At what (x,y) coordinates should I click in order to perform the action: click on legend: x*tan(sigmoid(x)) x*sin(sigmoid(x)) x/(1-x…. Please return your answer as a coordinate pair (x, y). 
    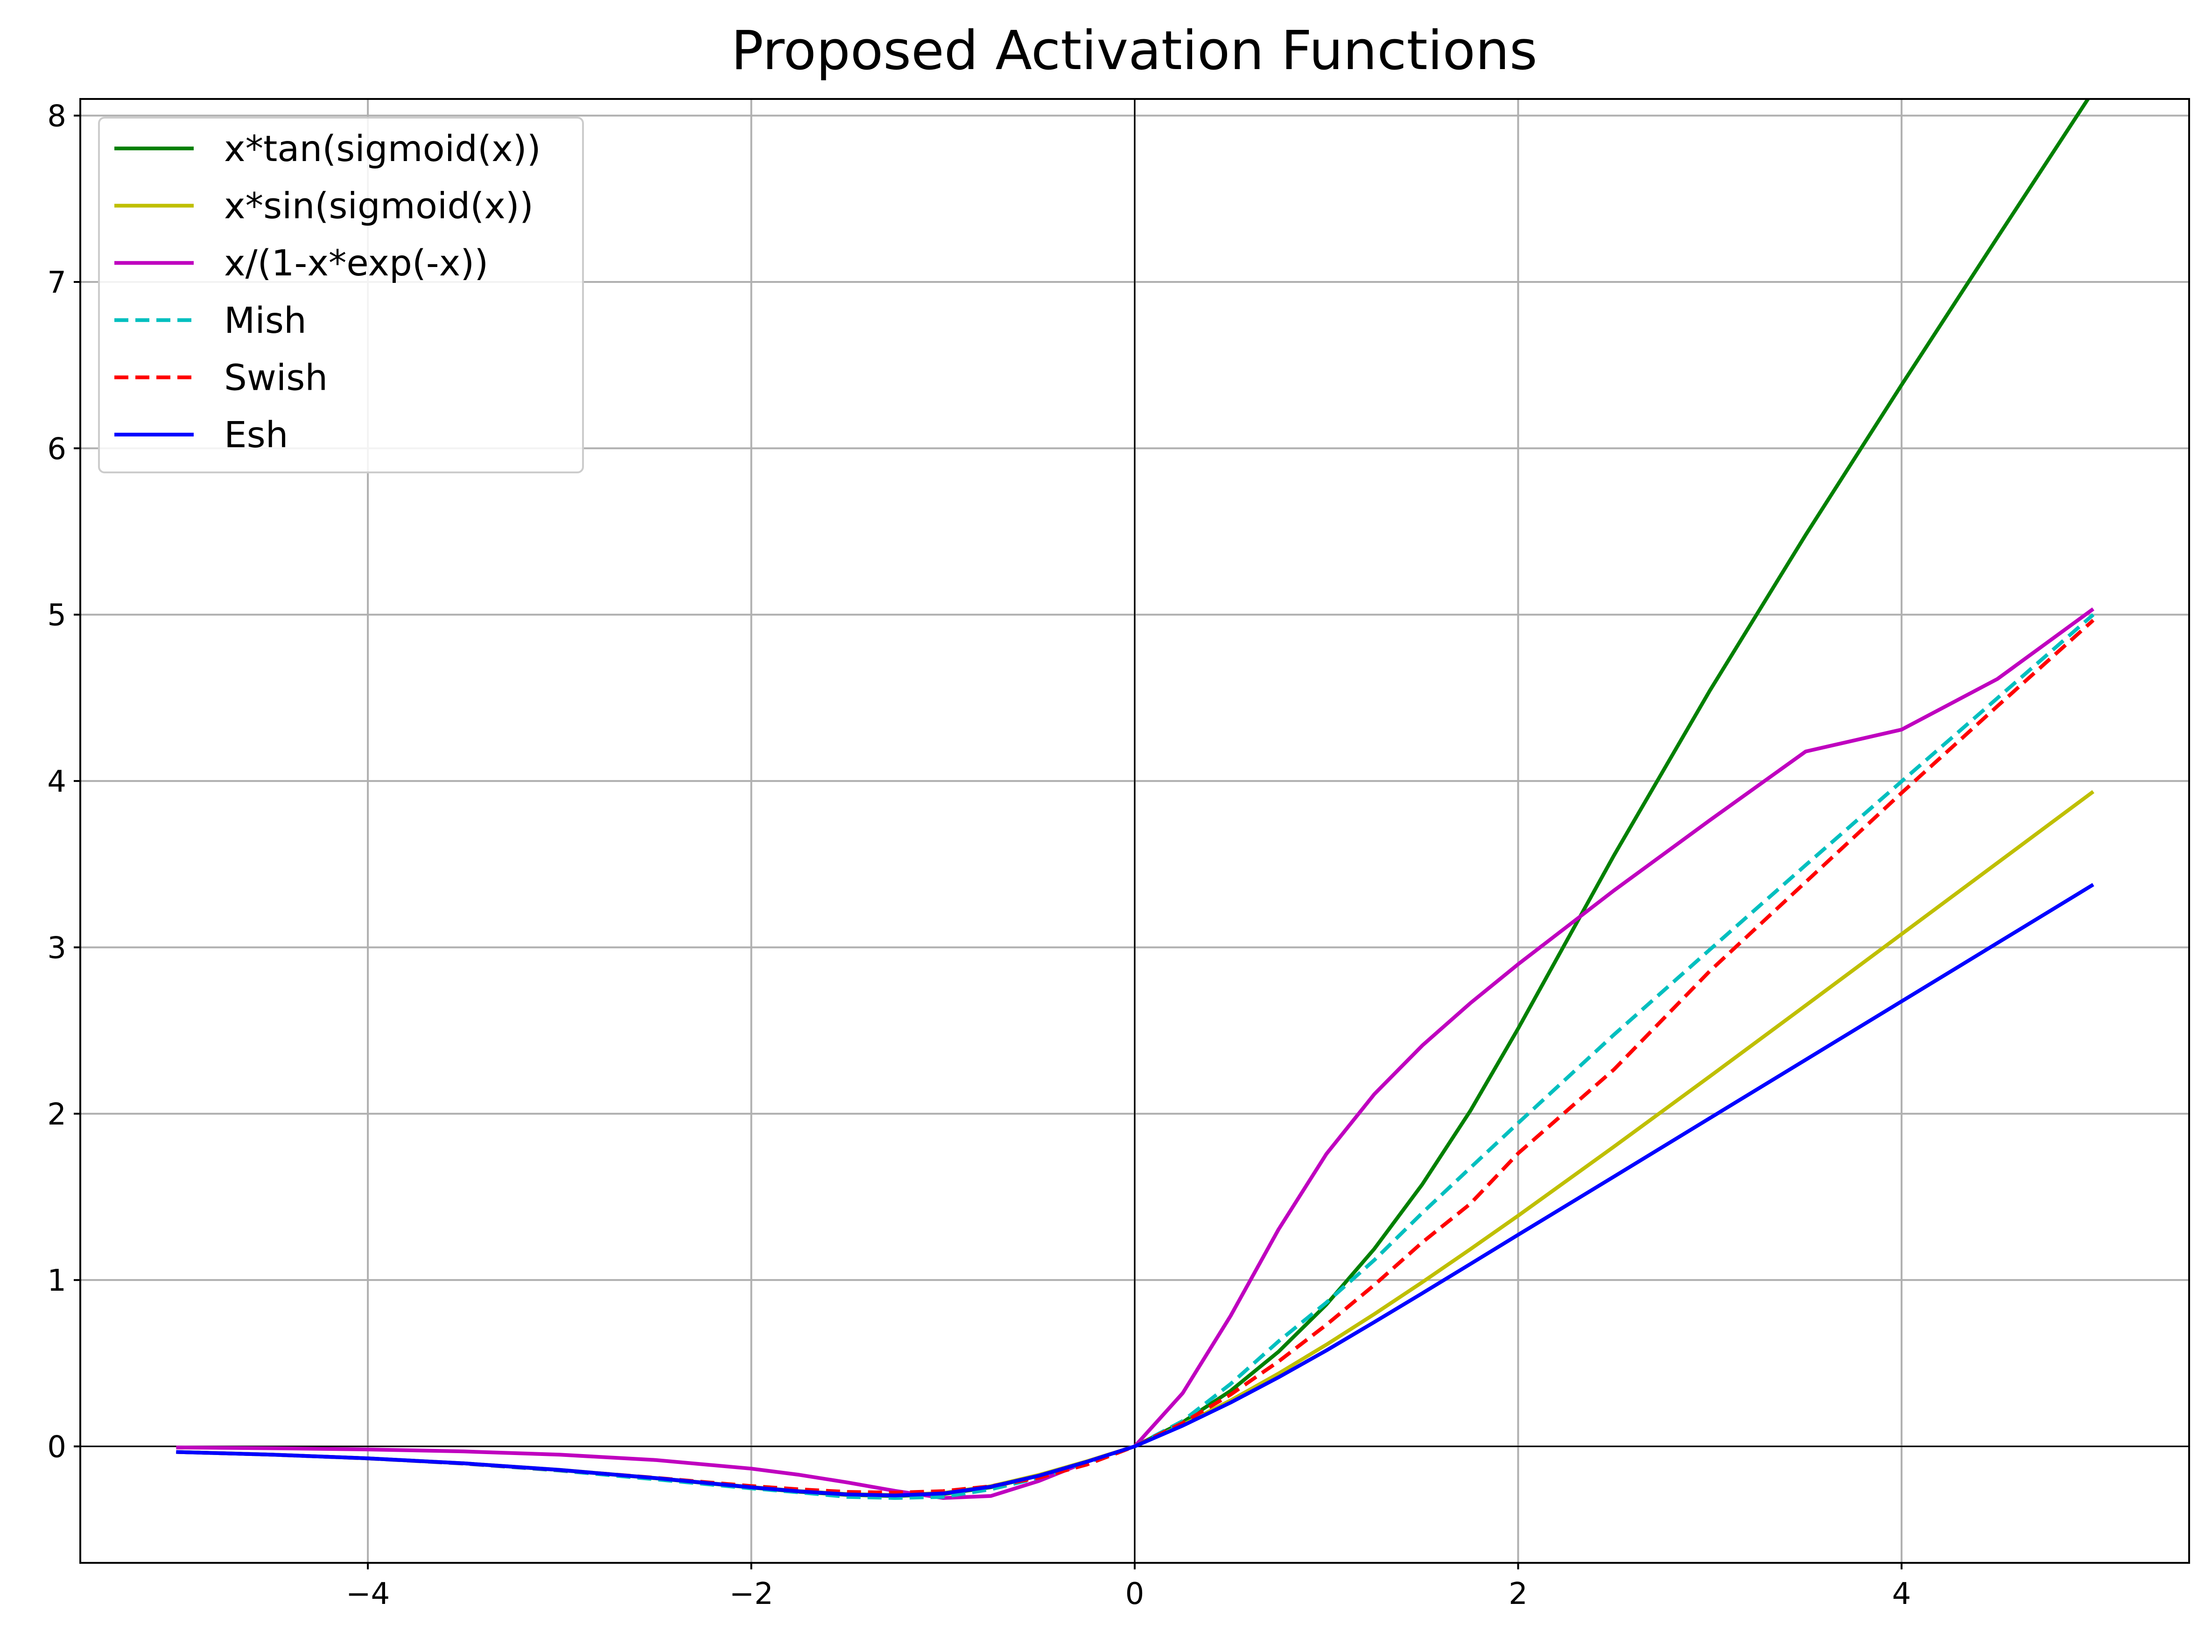
    Looking at the image, I should click on (341, 295).